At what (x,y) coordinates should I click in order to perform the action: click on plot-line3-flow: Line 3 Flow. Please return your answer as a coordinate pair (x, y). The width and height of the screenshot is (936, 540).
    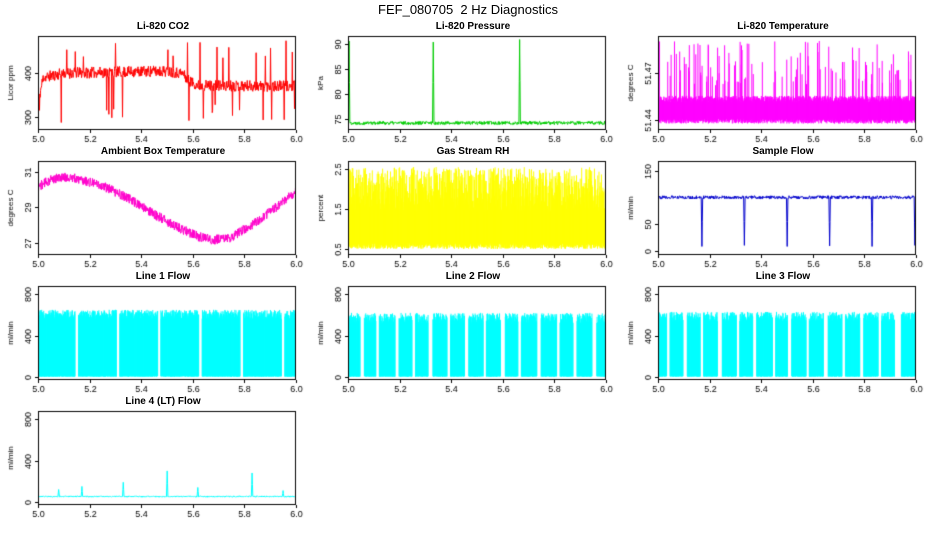
    Looking at the image, I should click on (777, 332).